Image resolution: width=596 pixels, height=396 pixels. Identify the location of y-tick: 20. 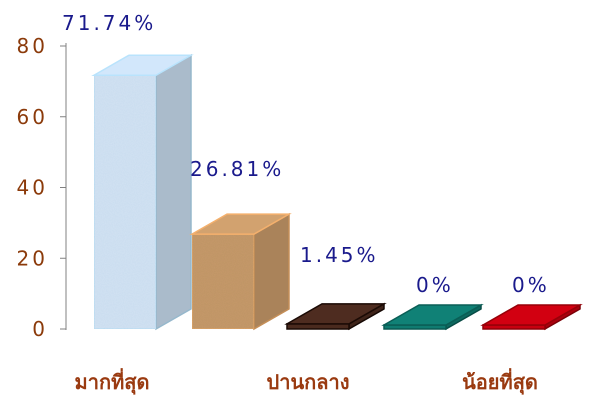
(41, 258).